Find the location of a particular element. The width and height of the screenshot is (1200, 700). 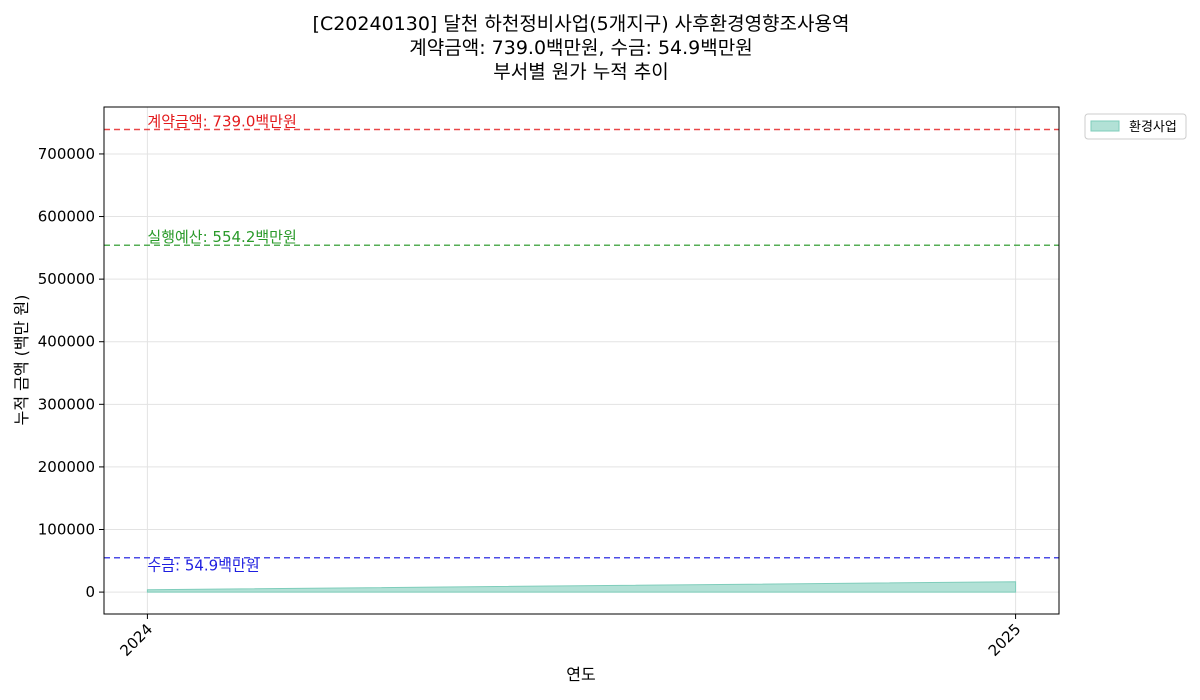

x-axis-label: 연도 is located at coordinates (580, 674).